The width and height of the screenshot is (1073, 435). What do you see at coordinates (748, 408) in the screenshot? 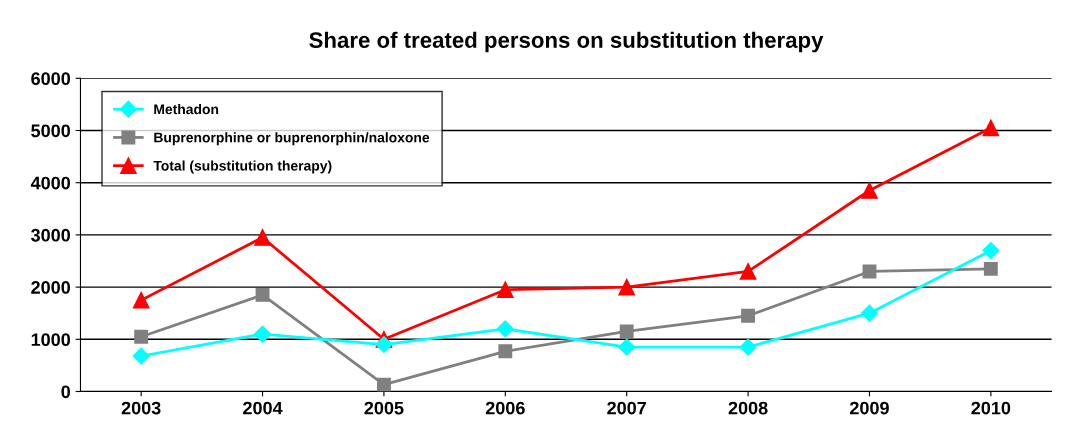
I see `x-tick-label: 2008` at bounding box center [748, 408].